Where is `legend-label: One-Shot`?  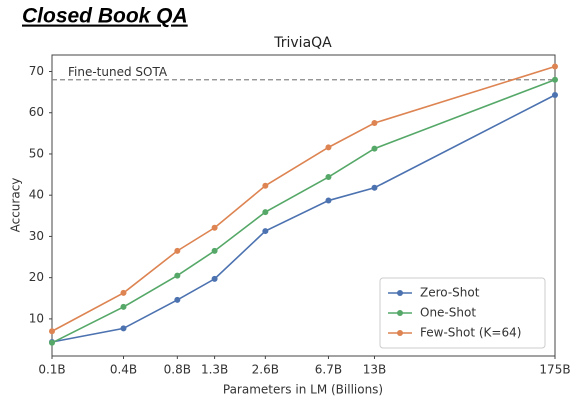 legend-label: One-Shot is located at coordinates (448, 313).